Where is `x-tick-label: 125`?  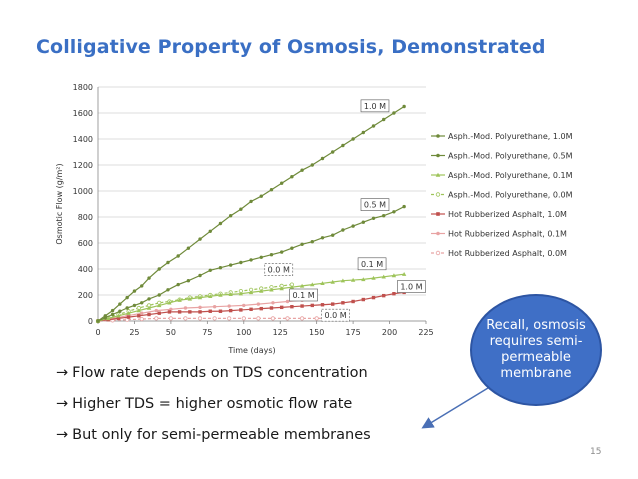 x-tick-label: 125 is located at coordinates (280, 332).